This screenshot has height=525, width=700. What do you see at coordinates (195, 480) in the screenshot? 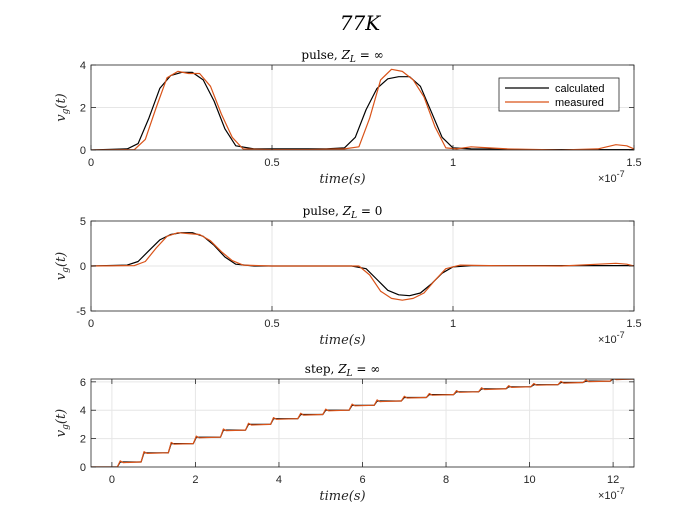
I see `x-tick-label: 2` at bounding box center [195, 480].